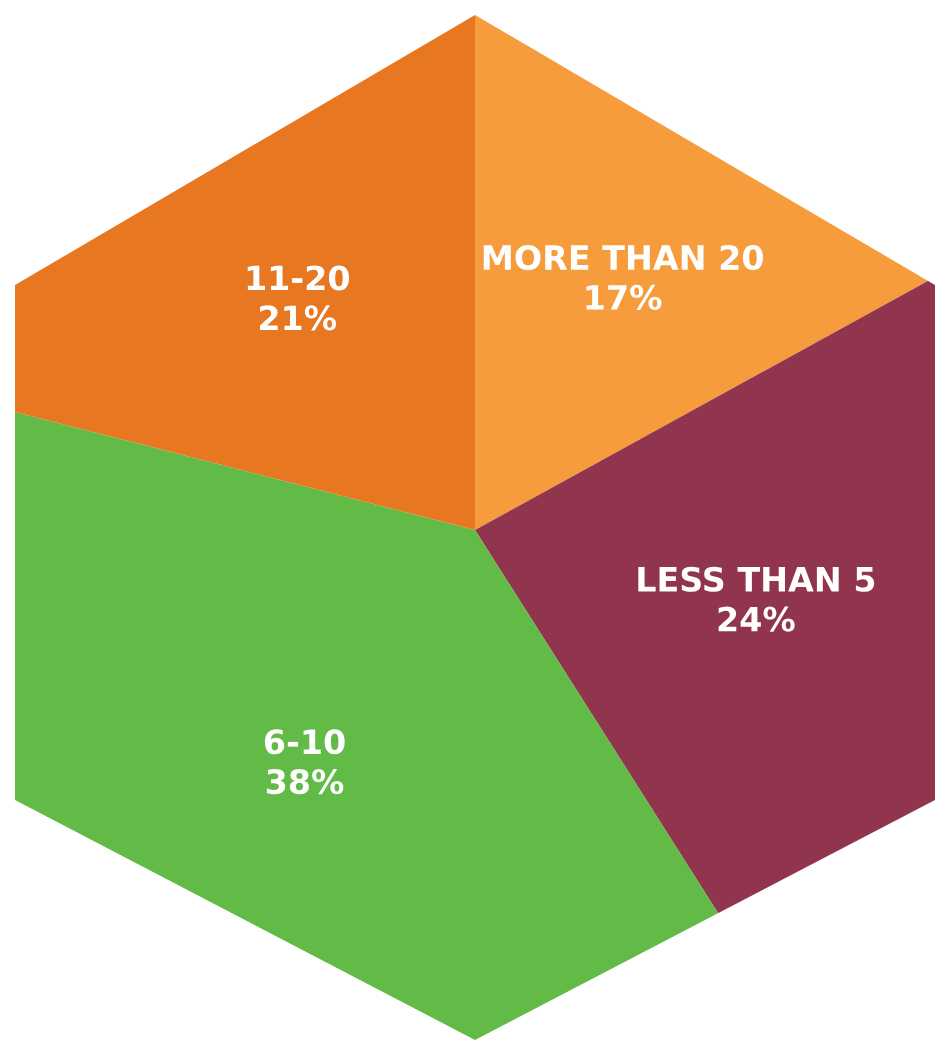 This screenshot has height=1056, width=938. Describe the element at coordinates (298, 318) in the screenshot. I see `data-label: 21%` at that location.